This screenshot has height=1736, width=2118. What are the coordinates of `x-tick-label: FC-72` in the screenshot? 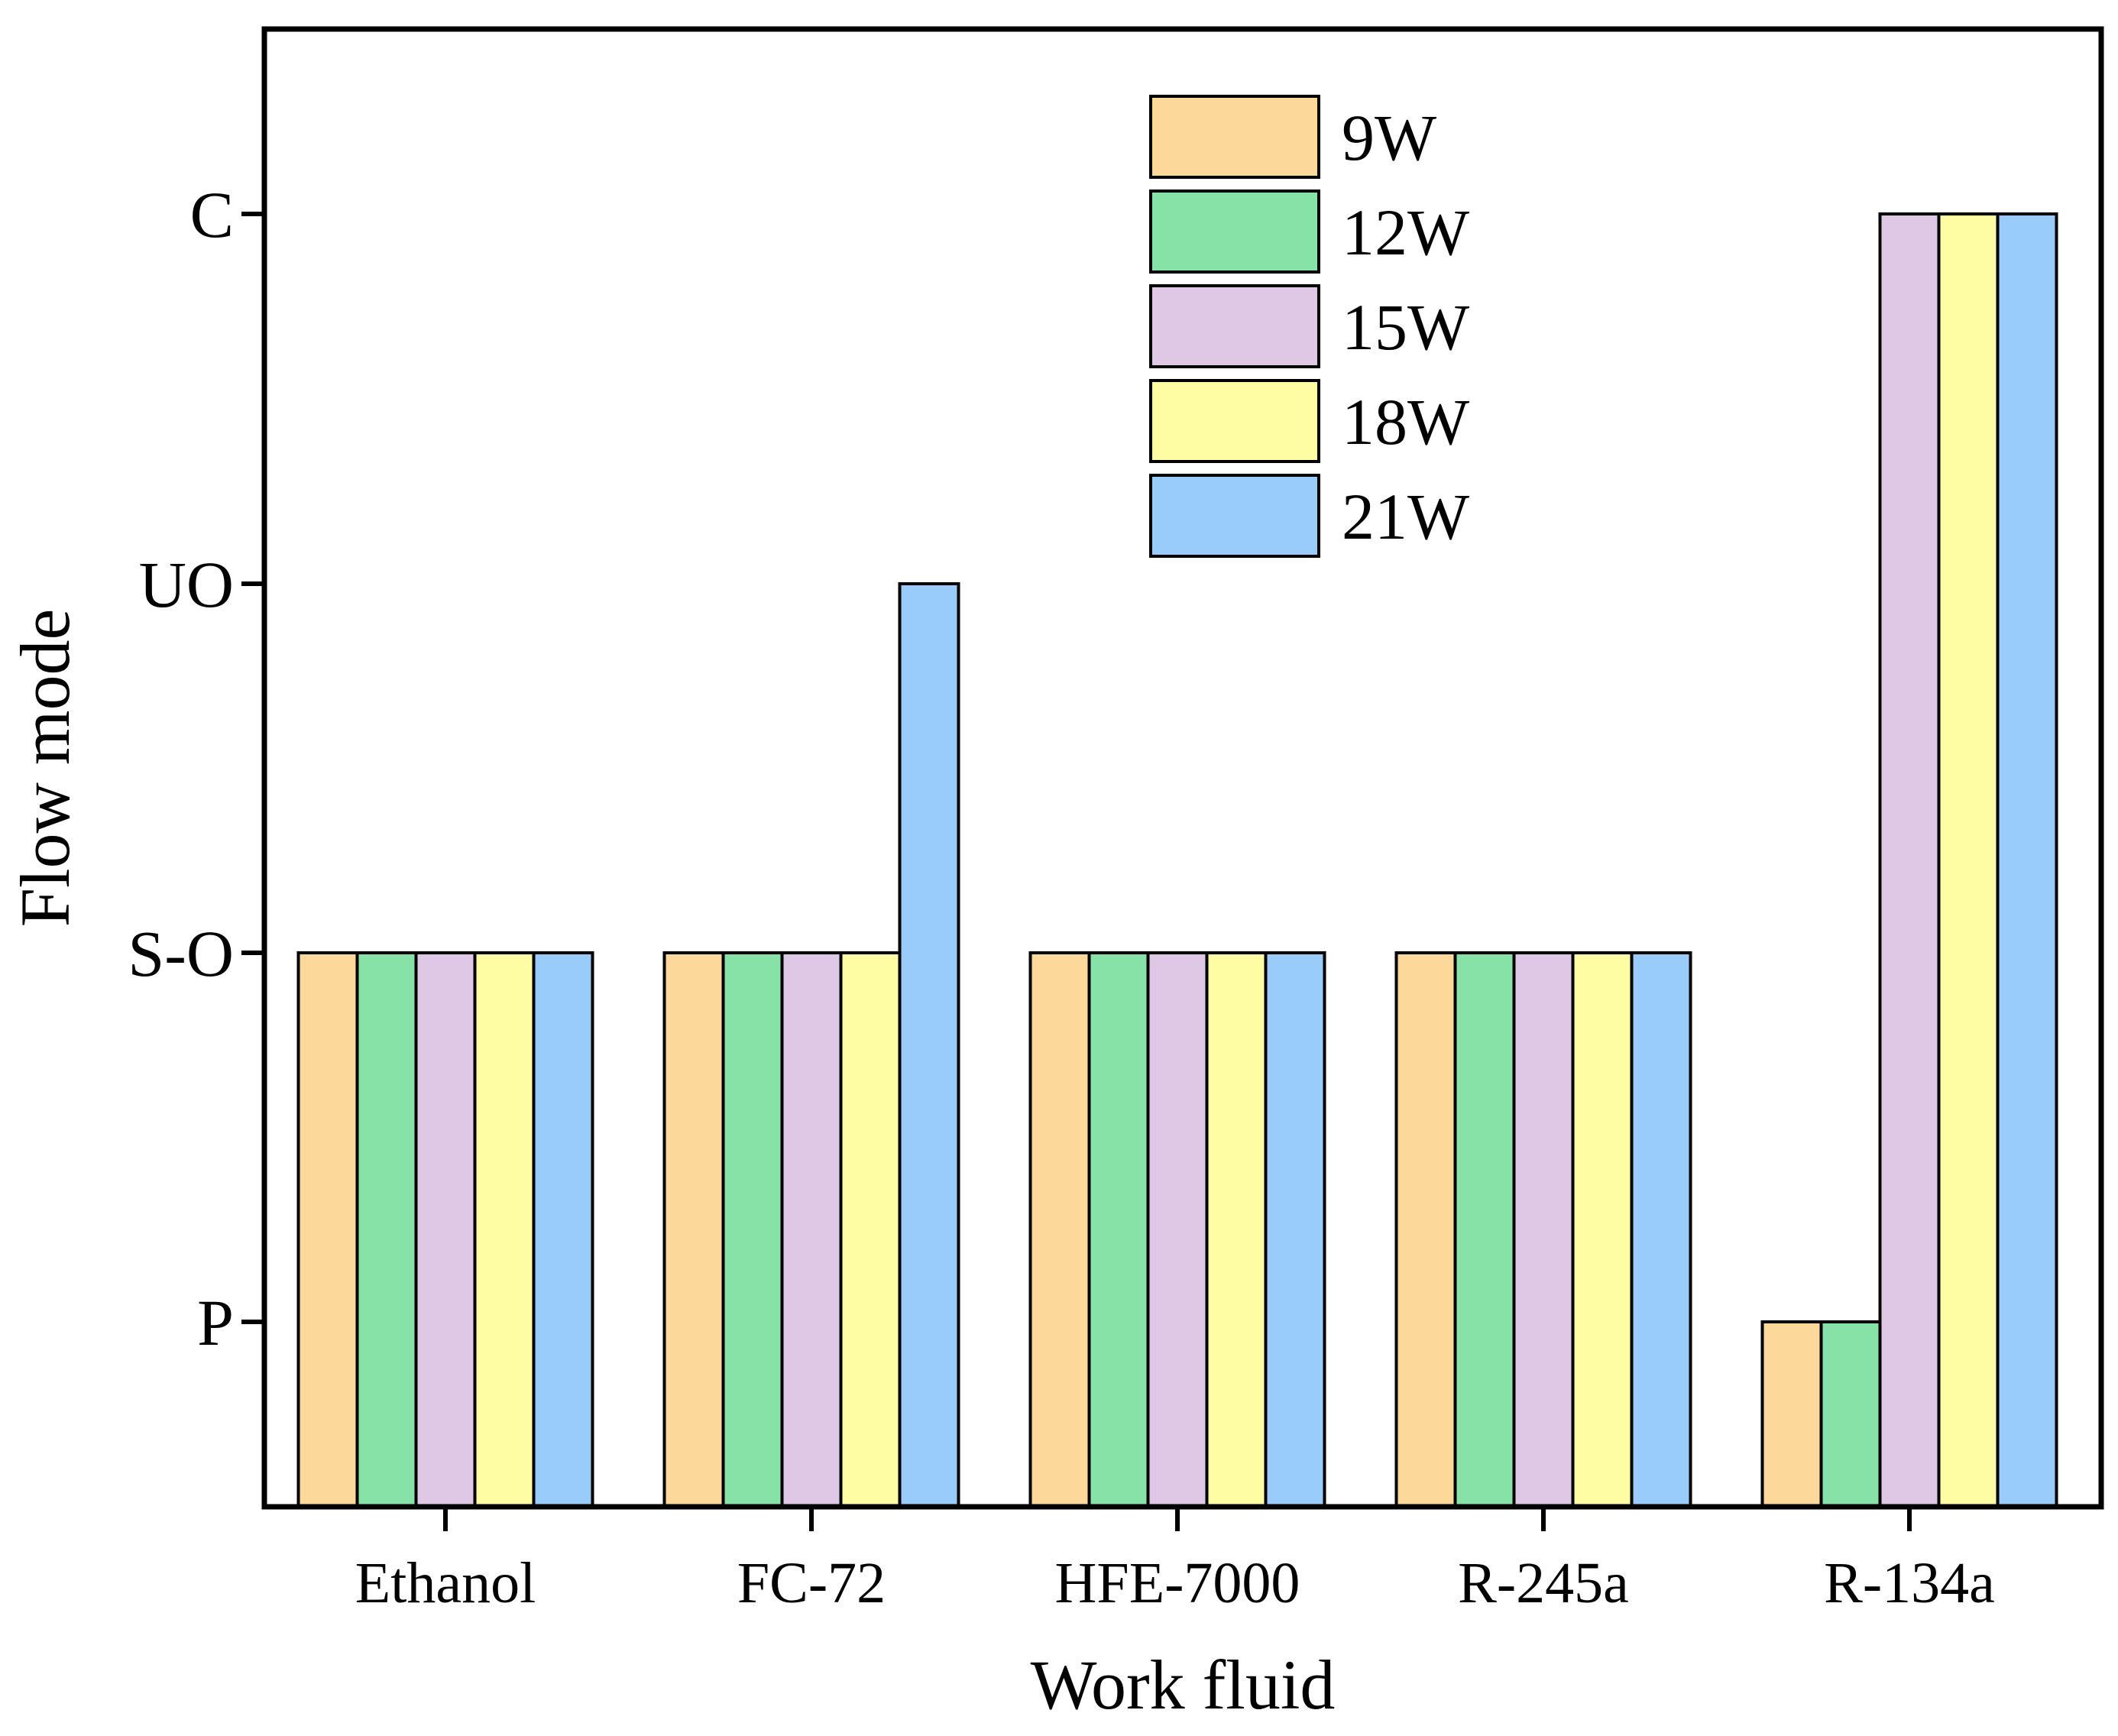 It's located at (812, 1583).